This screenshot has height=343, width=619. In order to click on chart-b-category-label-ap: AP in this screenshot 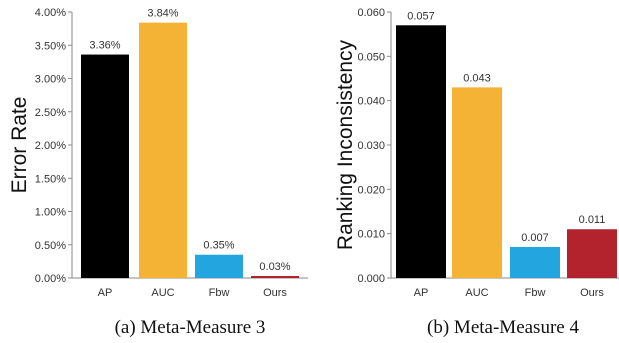, I will do `click(421, 293)`.